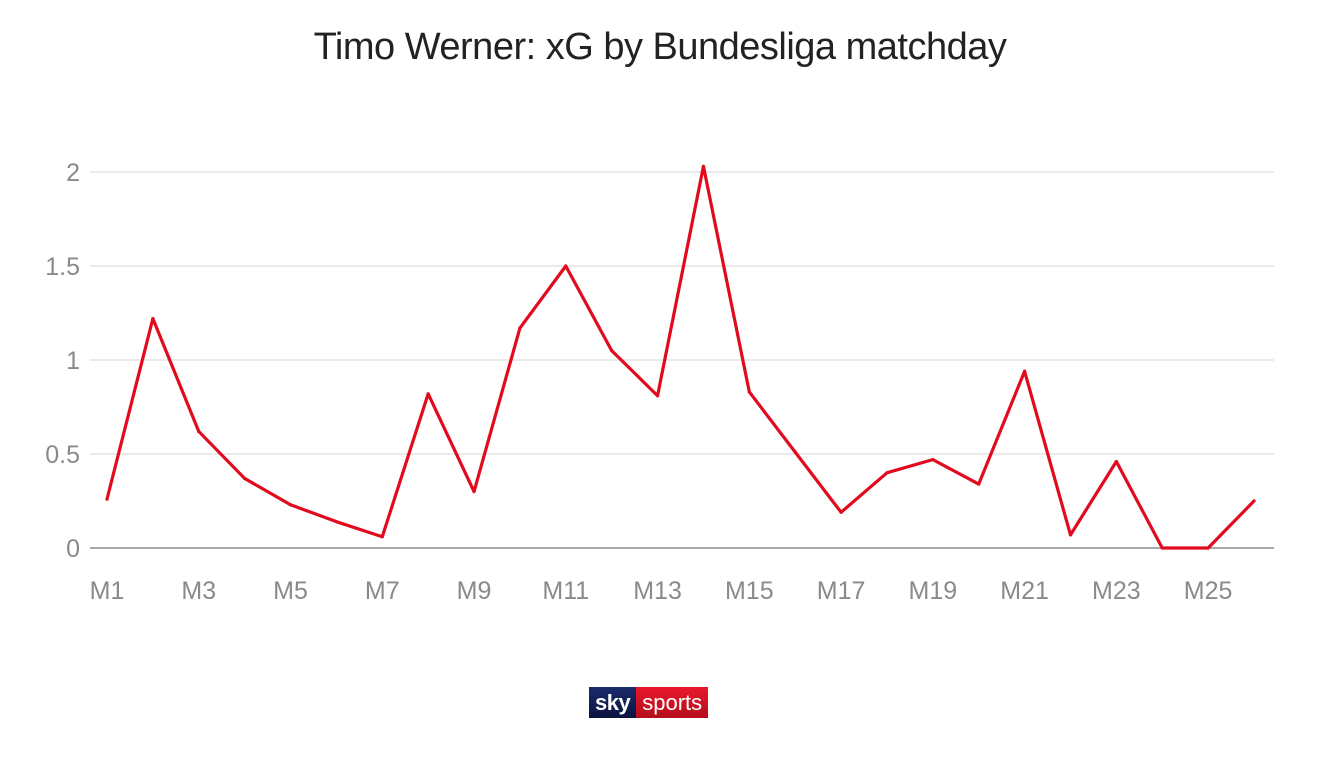 This screenshot has width=1320, height=760. What do you see at coordinates (73, 549) in the screenshot?
I see `y-tick-label: 0` at bounding box center [73, 549].